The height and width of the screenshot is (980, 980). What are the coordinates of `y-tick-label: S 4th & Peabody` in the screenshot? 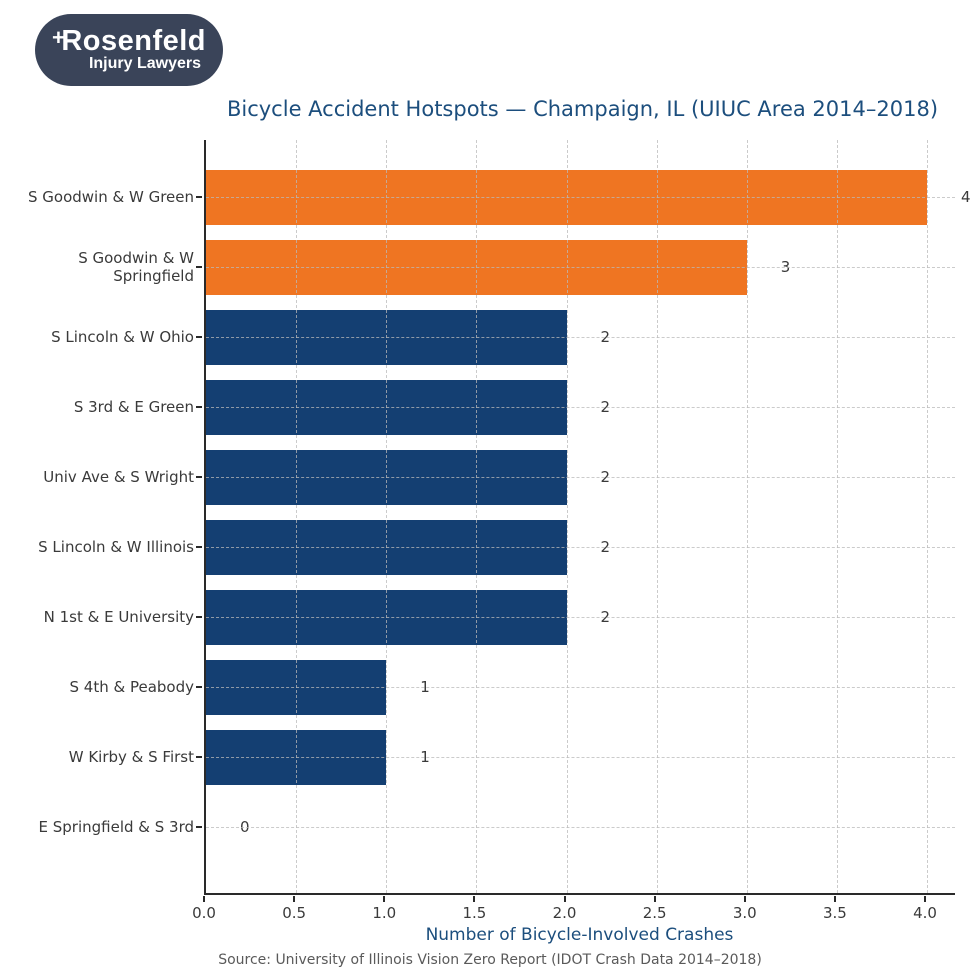 It's located at (131, 687).